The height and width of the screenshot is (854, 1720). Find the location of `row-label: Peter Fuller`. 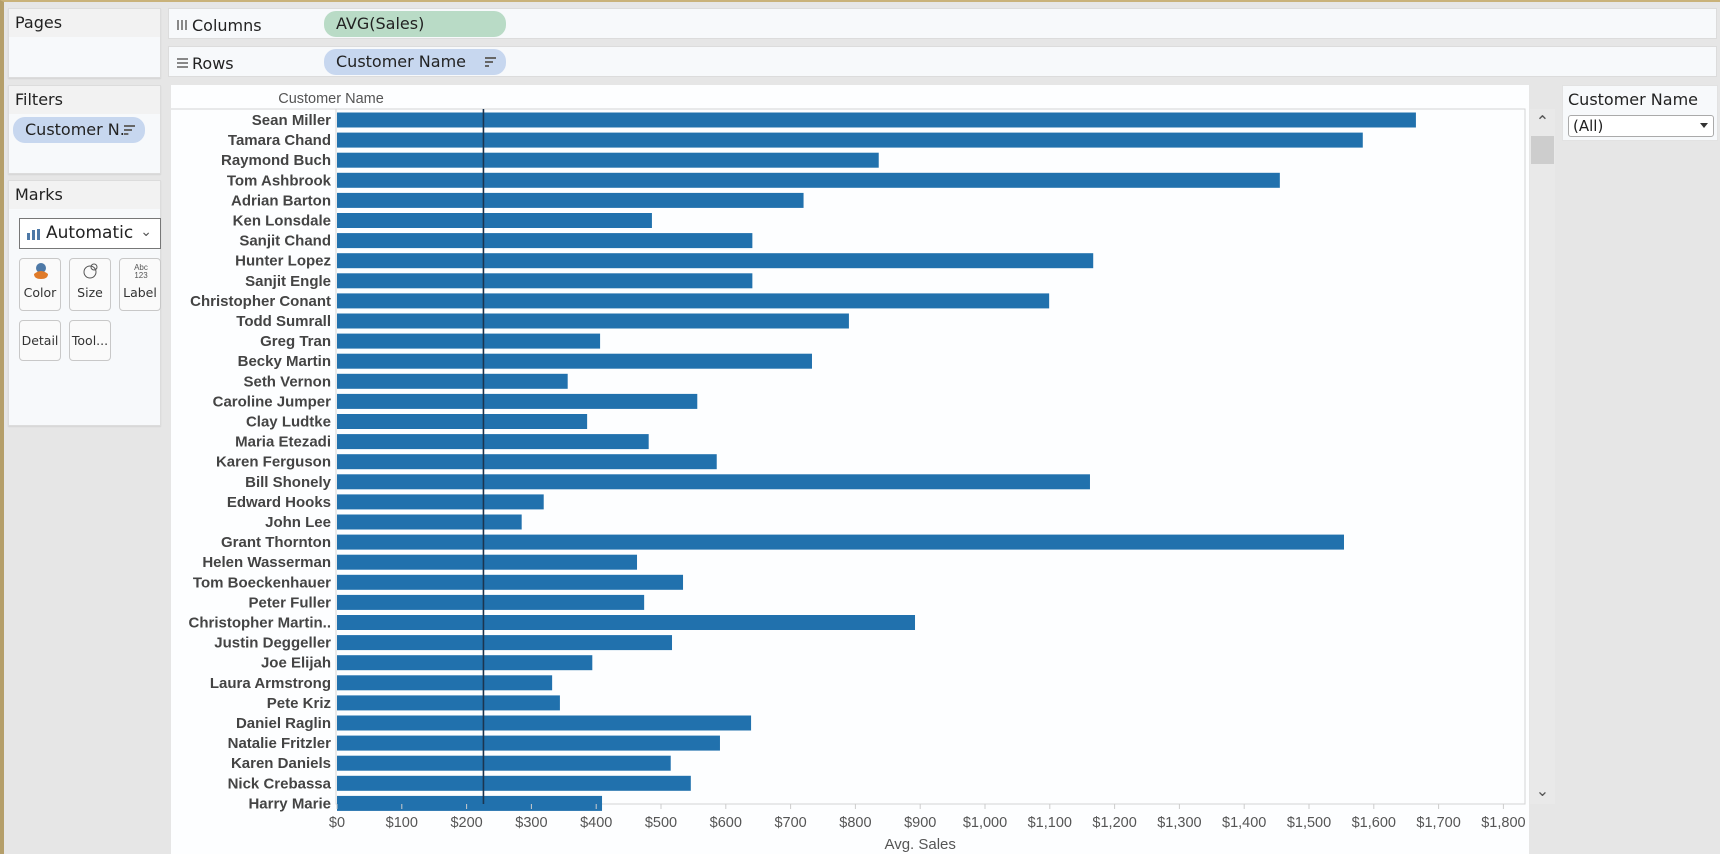

row-label: Peter Fuller is located at coordinates (289, 602).